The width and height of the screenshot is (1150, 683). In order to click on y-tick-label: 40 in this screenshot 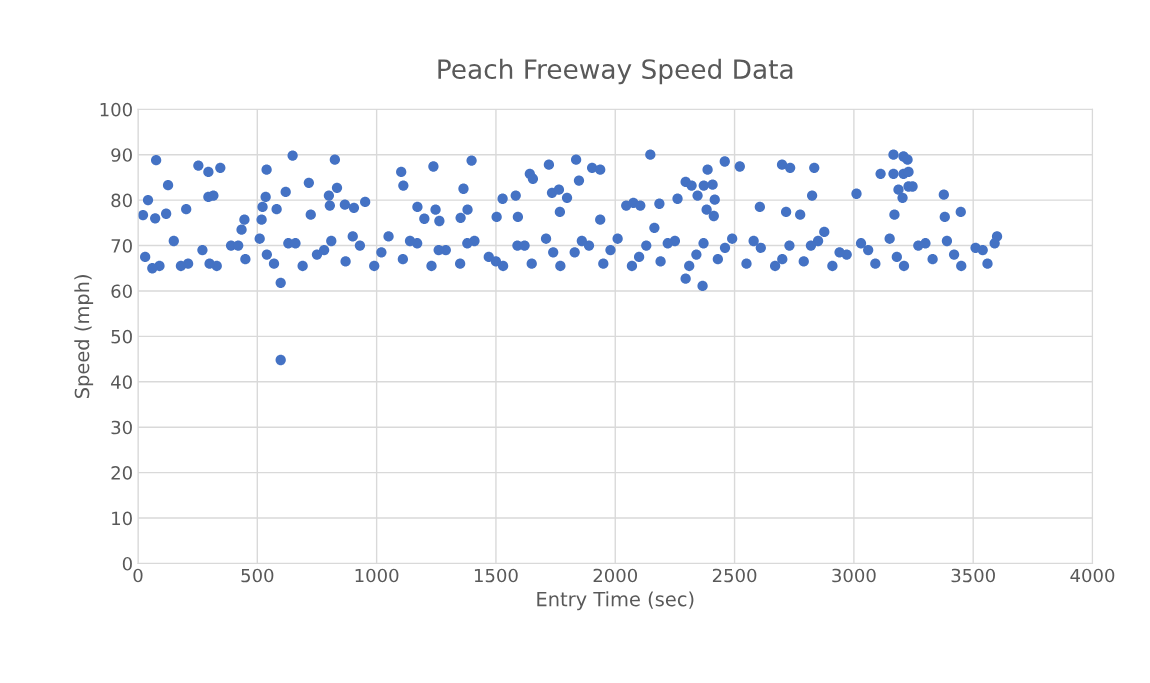, I will do `click(121, 382)`.